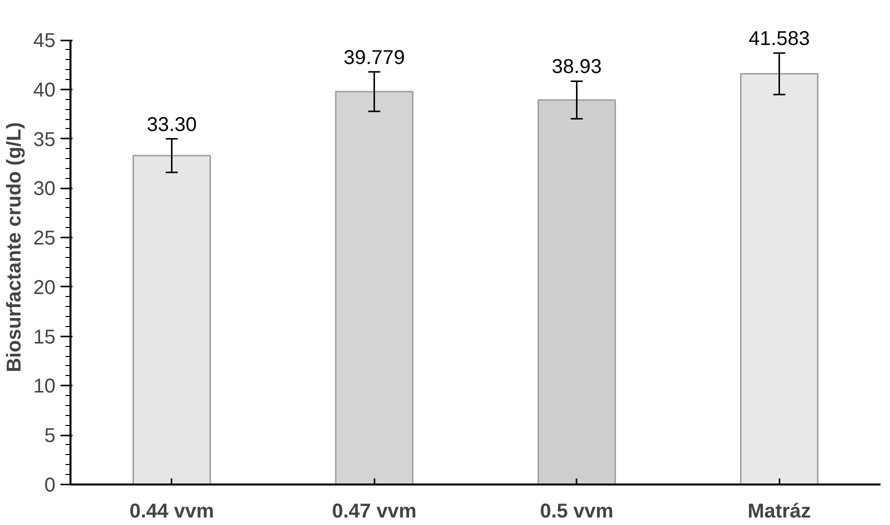 The height and width of the screenshot is (525, 890). I want to click on data-label: 38.93, so click(577, 67).